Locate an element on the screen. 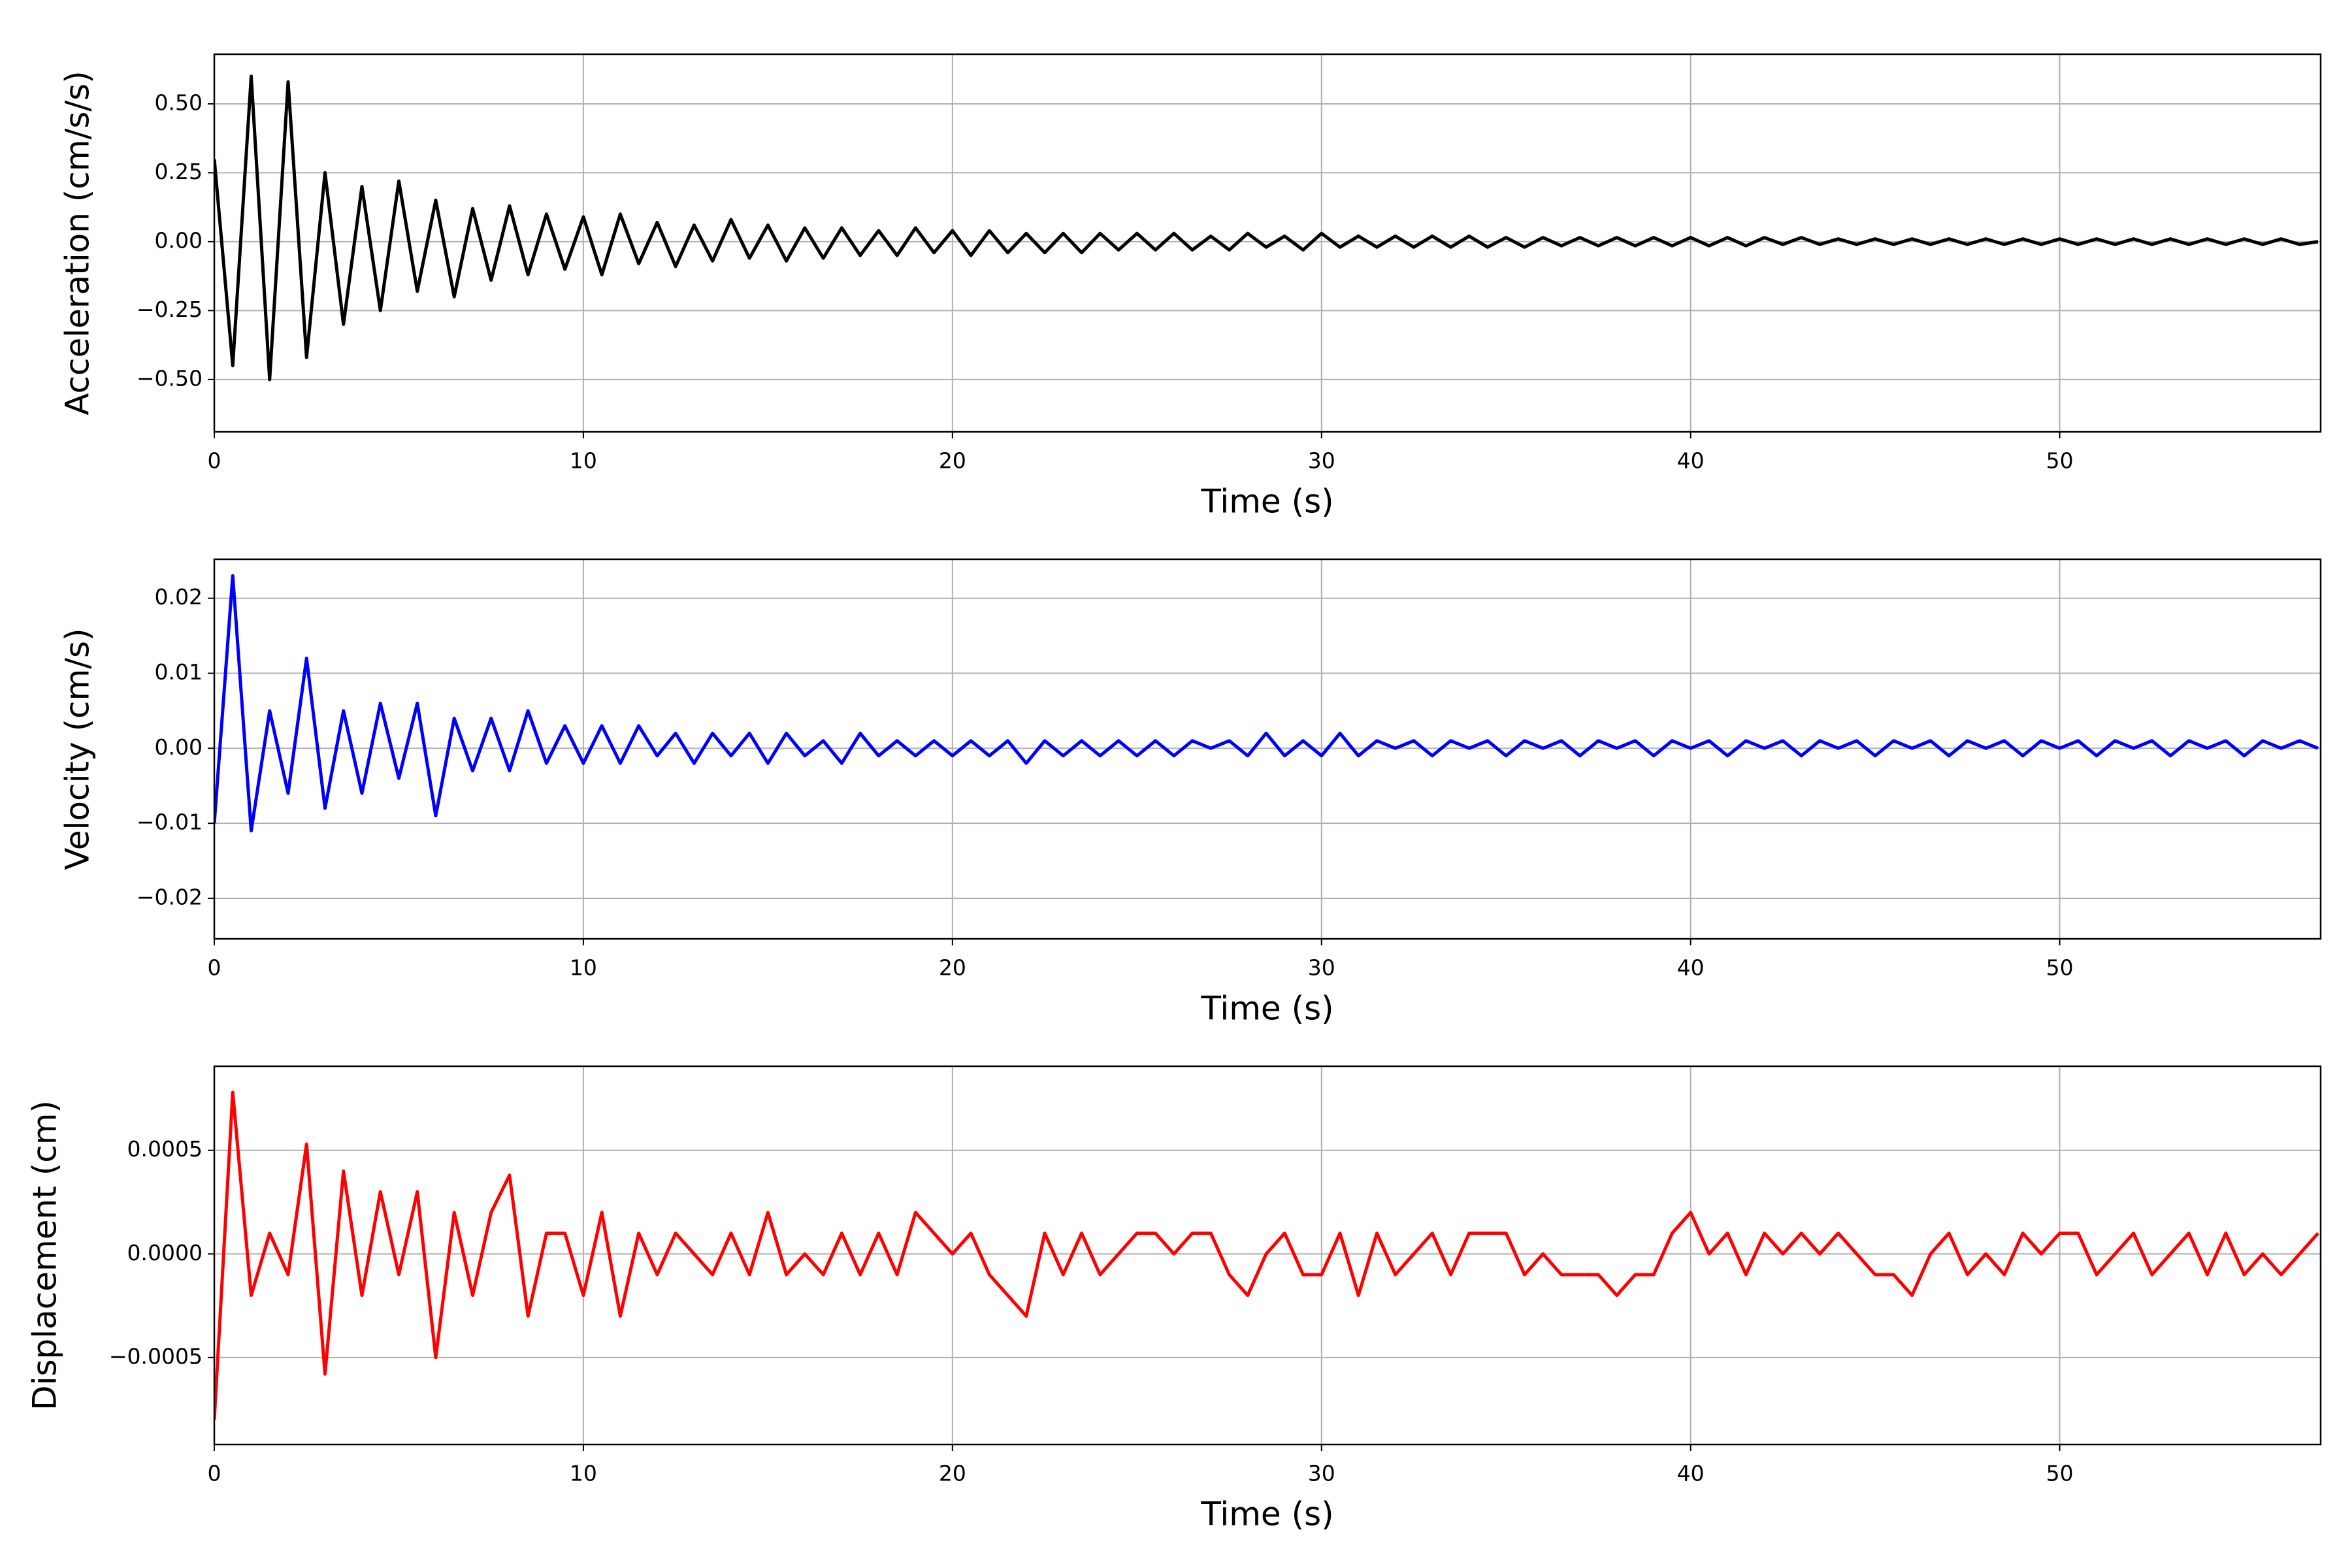  y-tick-label: 0.25 is located at coordinates (179, 171).